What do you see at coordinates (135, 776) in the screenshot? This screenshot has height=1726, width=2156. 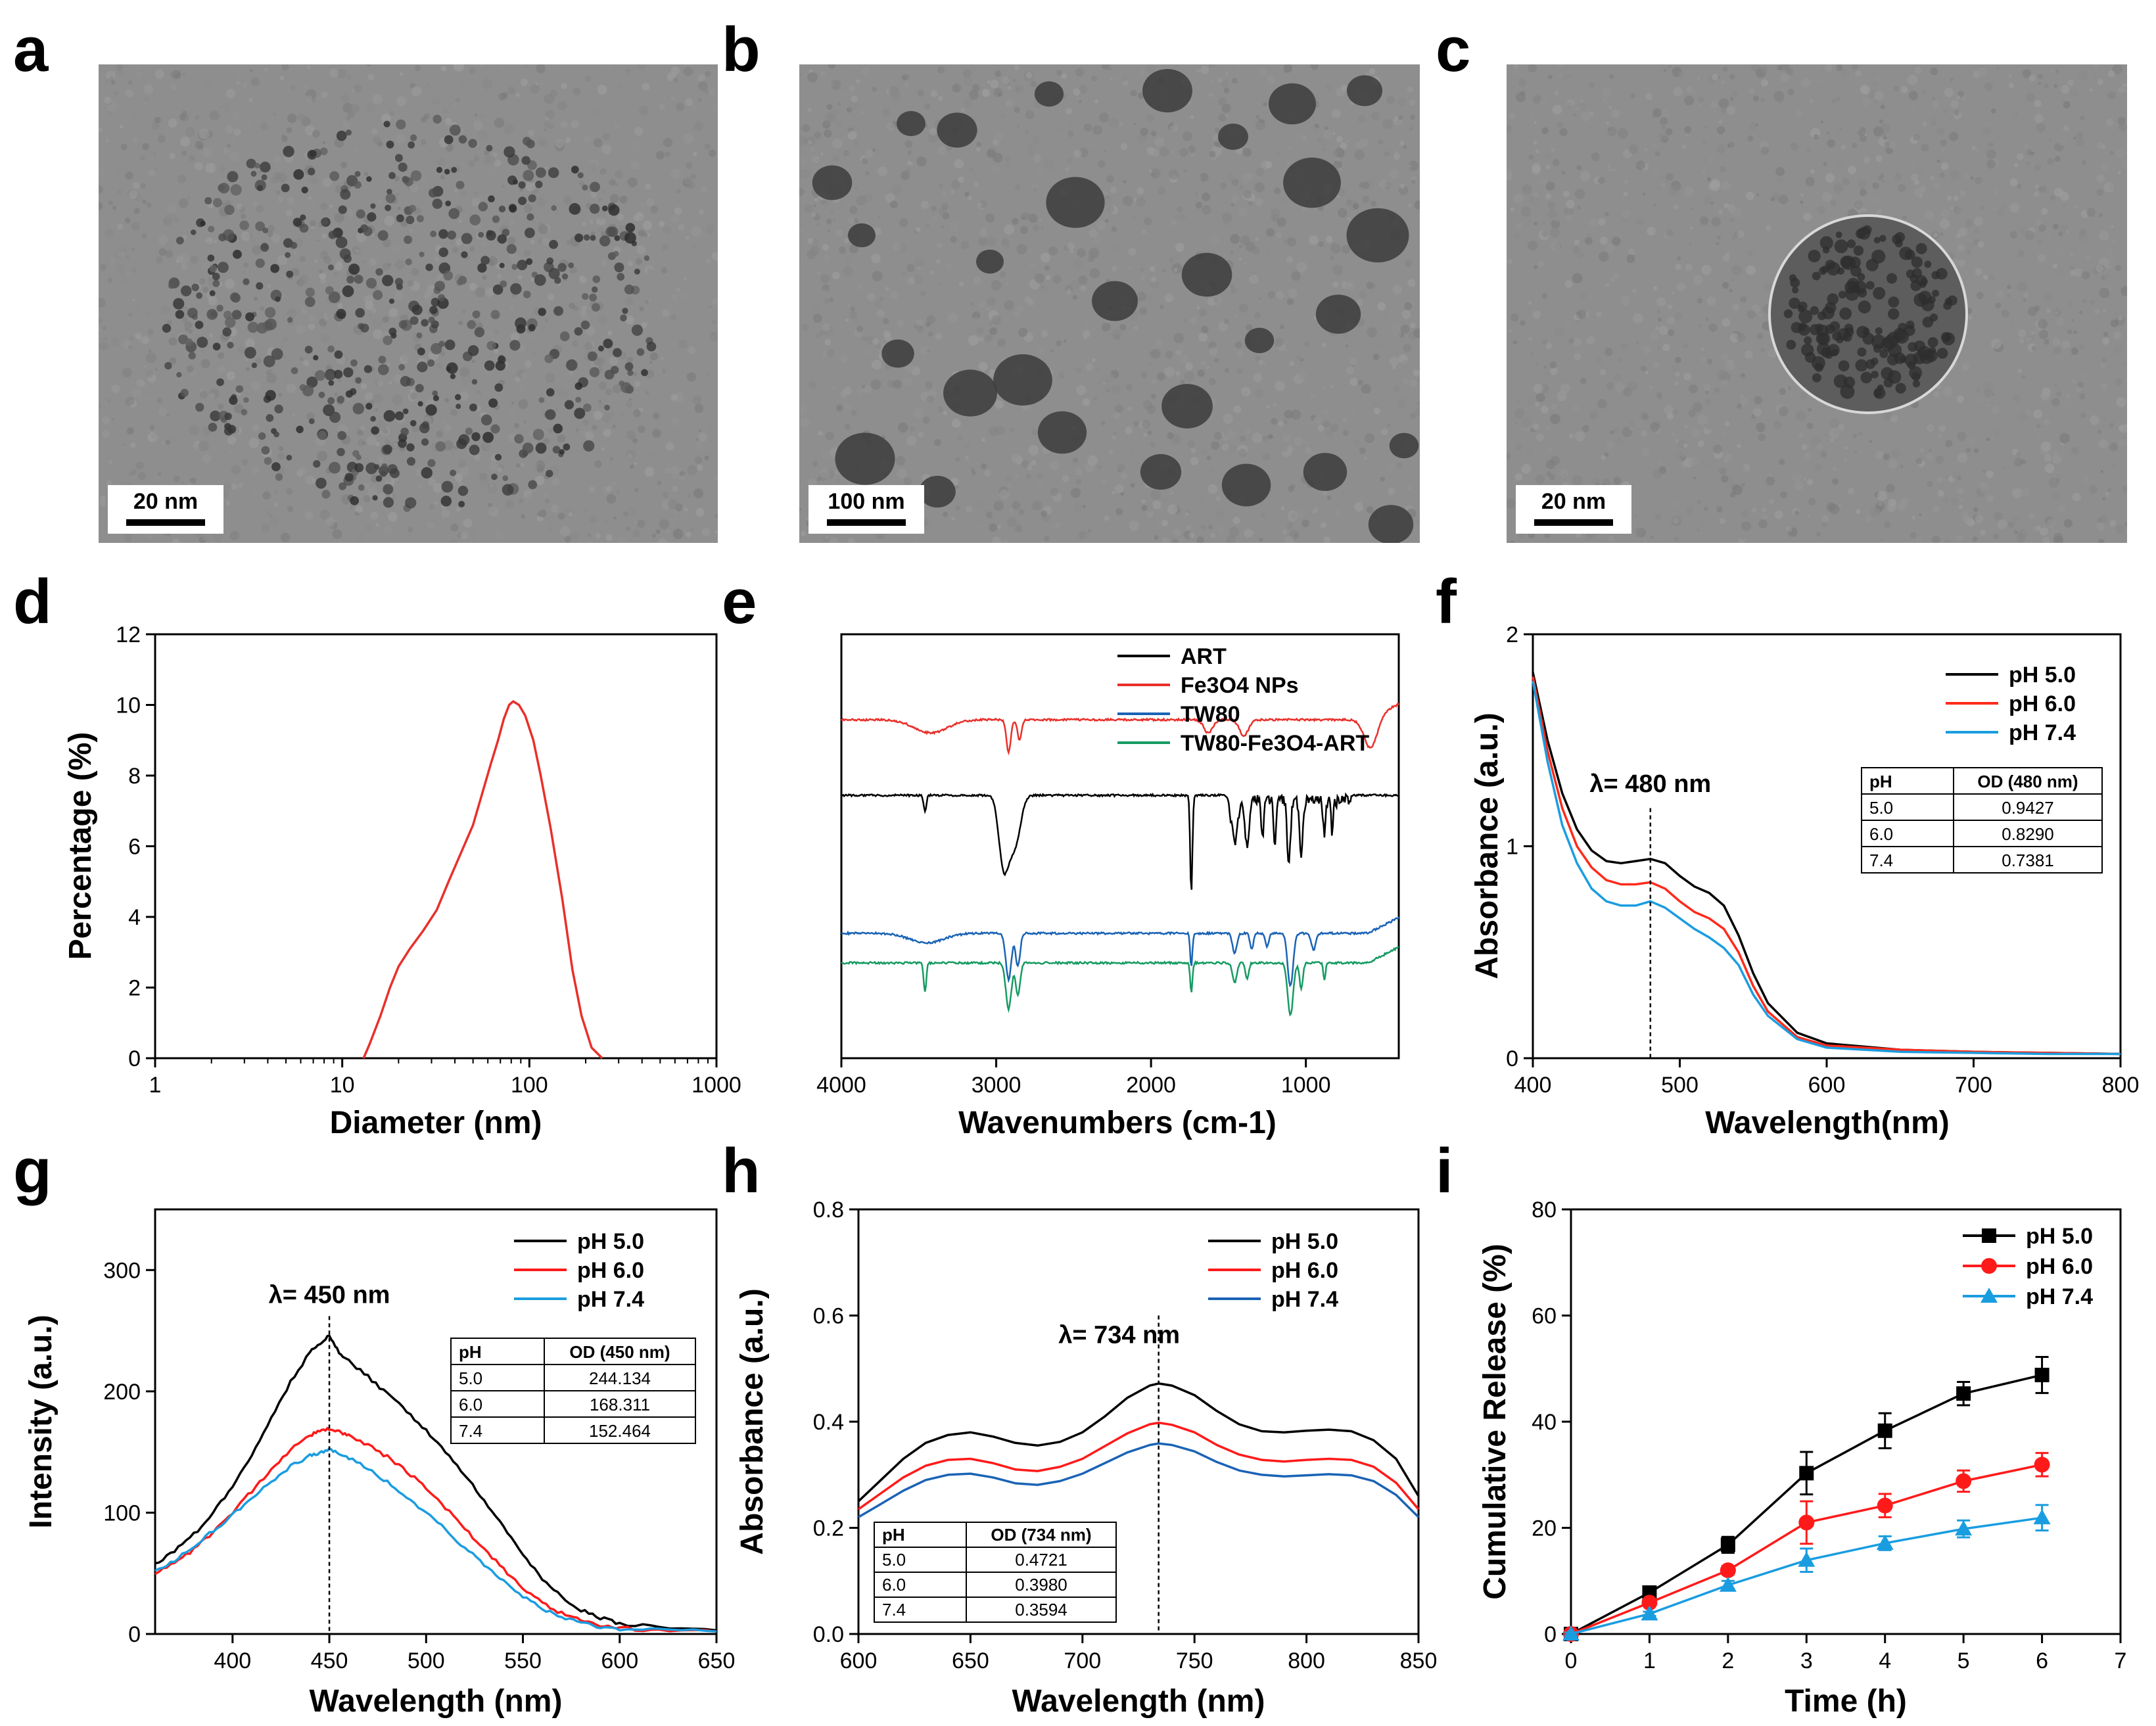 I see `y-tick-label: 8` at bounding box center [135, 776].